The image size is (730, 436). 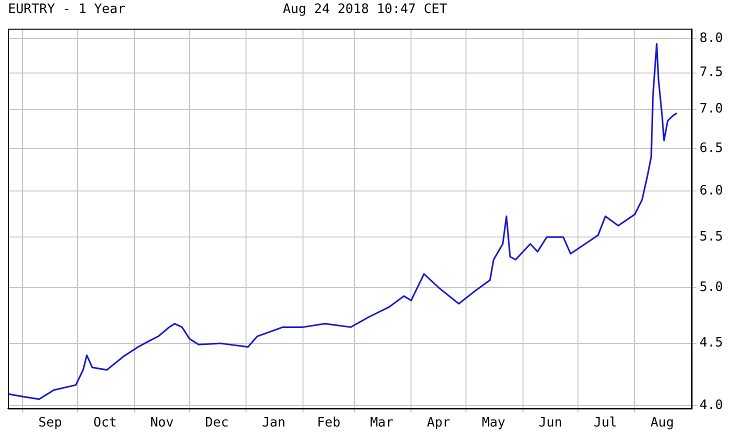 What do you see at coordinates (67, 9) in the screenshot?
I see `chart-title: EURTRY - 1 Year` at bounding box center [67, 9].